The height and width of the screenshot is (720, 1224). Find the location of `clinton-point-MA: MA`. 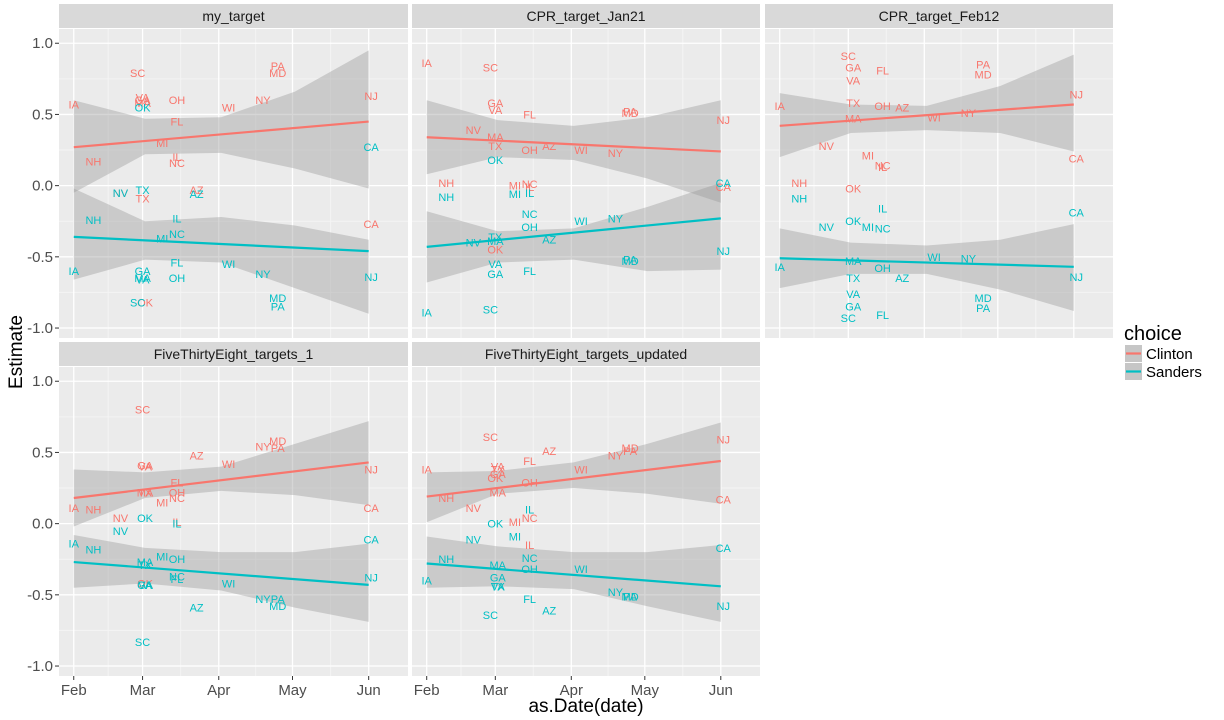

clinton-point-MA: MA is located at coordinates (142, 104).